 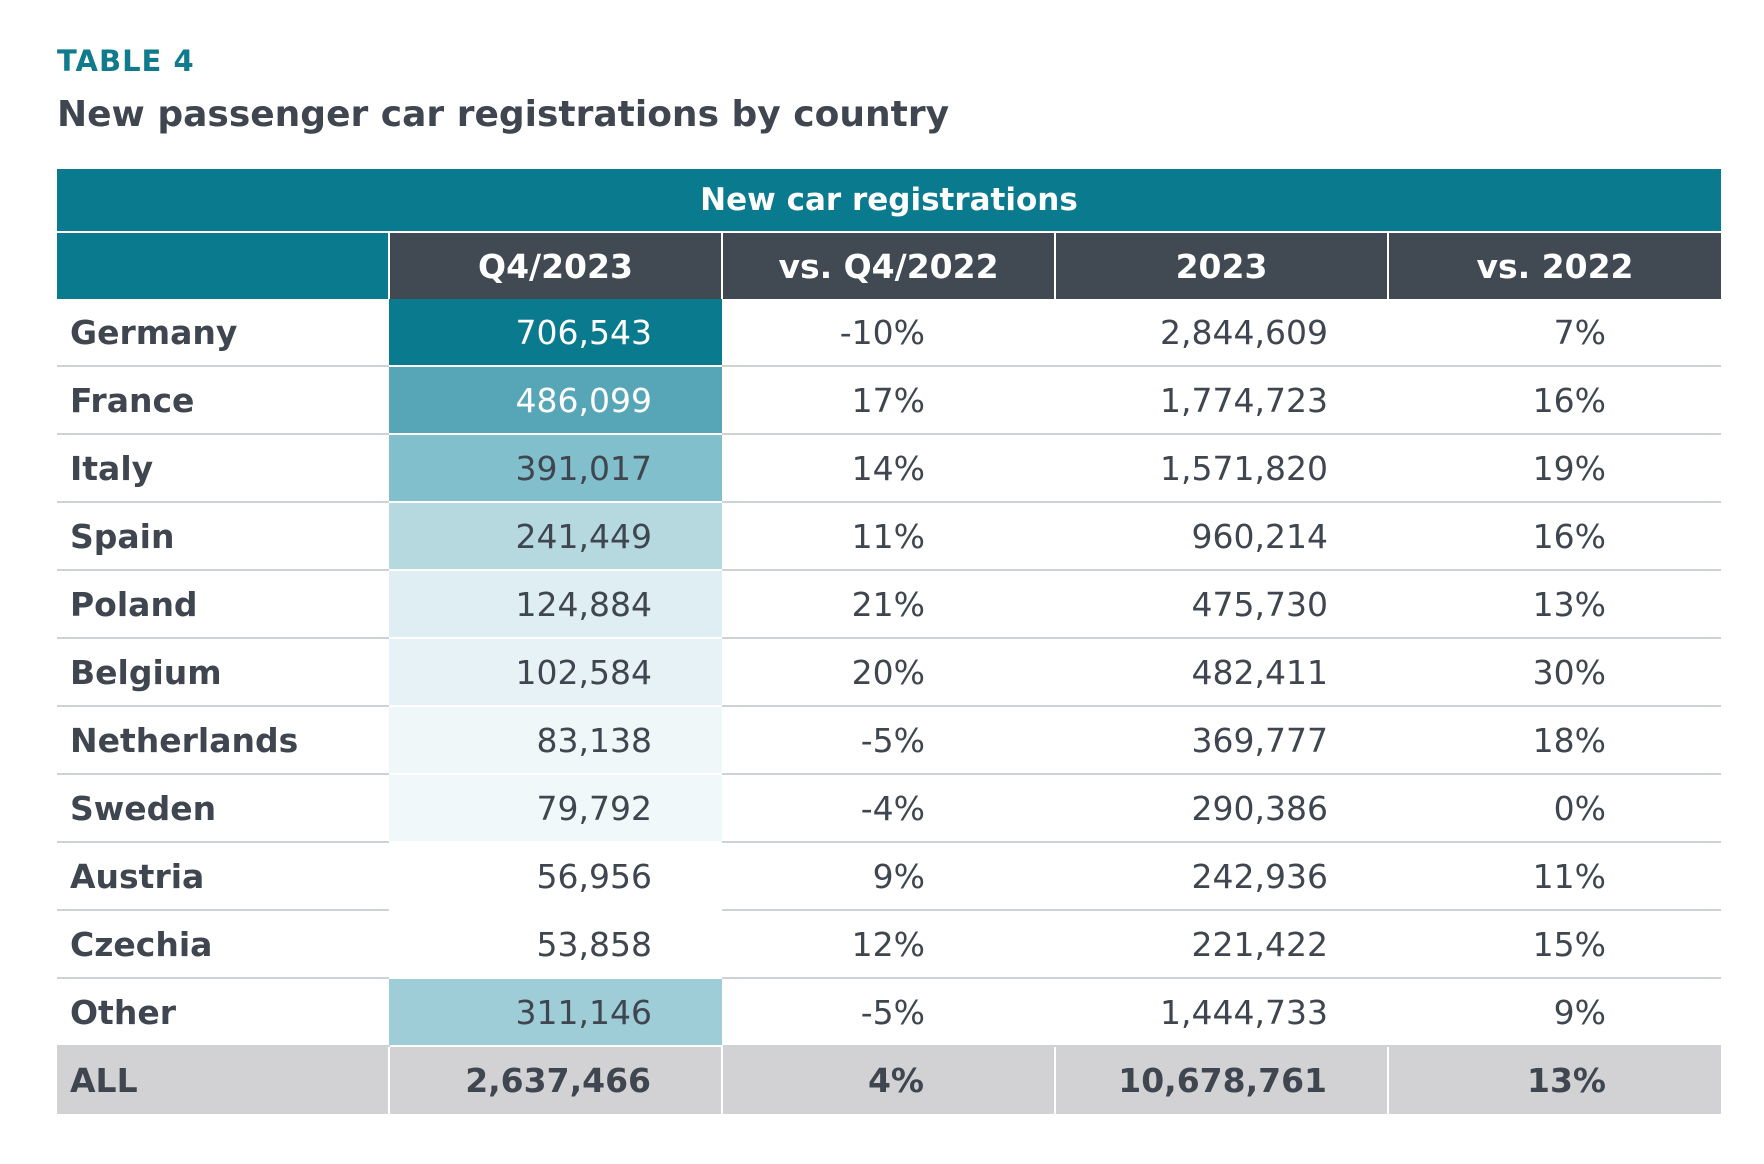 I want to click on vs-2022-cell: 9%, so click(x=1554, y=1012).